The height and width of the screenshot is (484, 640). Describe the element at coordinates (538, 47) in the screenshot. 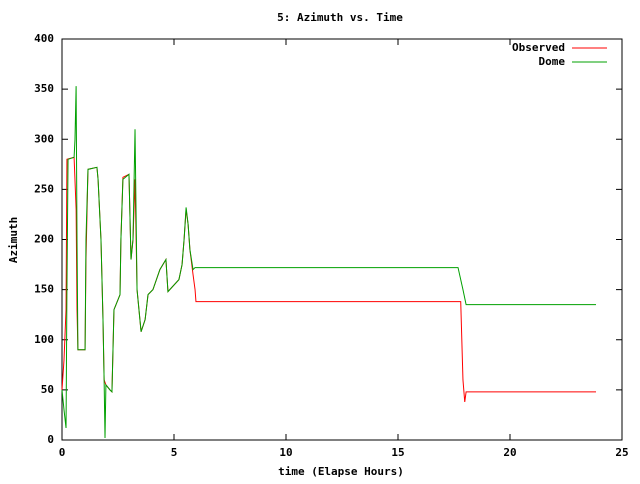

I see `legend-label: Observed` at that location.